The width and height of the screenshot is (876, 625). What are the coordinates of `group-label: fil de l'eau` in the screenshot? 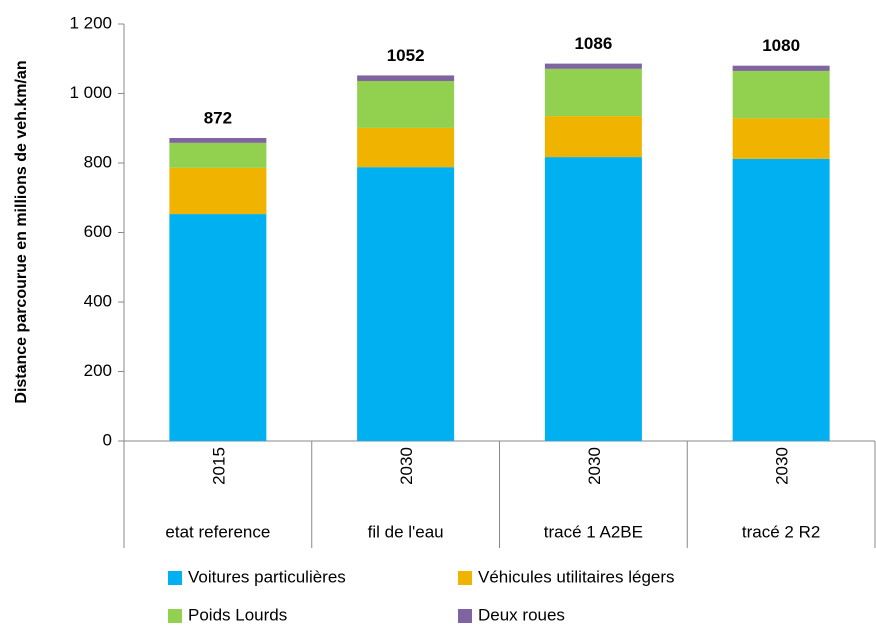 It's located at (406, 531).